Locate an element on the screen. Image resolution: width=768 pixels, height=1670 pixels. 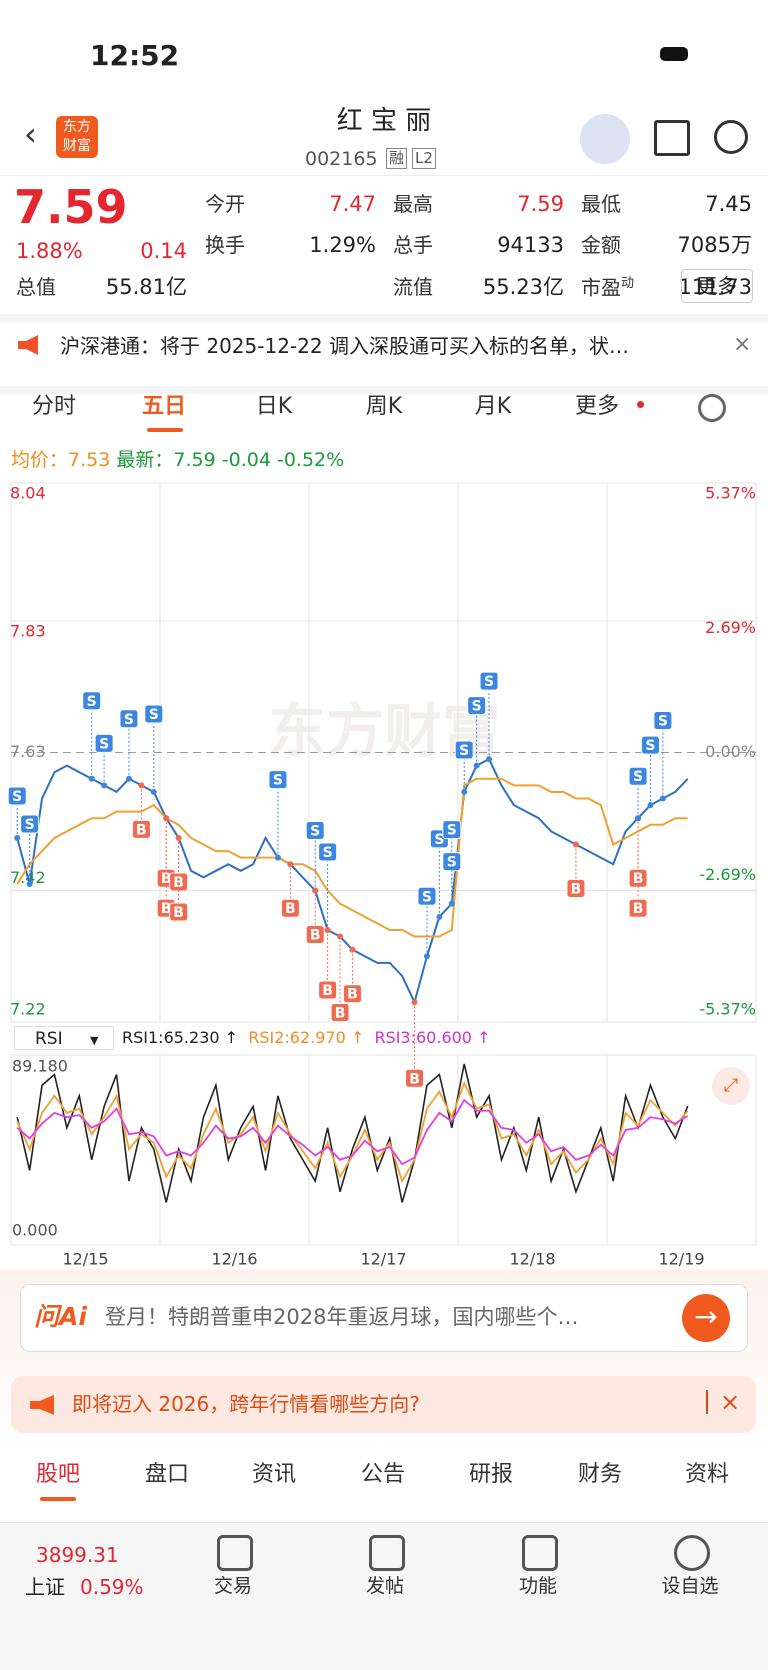
banner is located at coordinates (383, 1404).